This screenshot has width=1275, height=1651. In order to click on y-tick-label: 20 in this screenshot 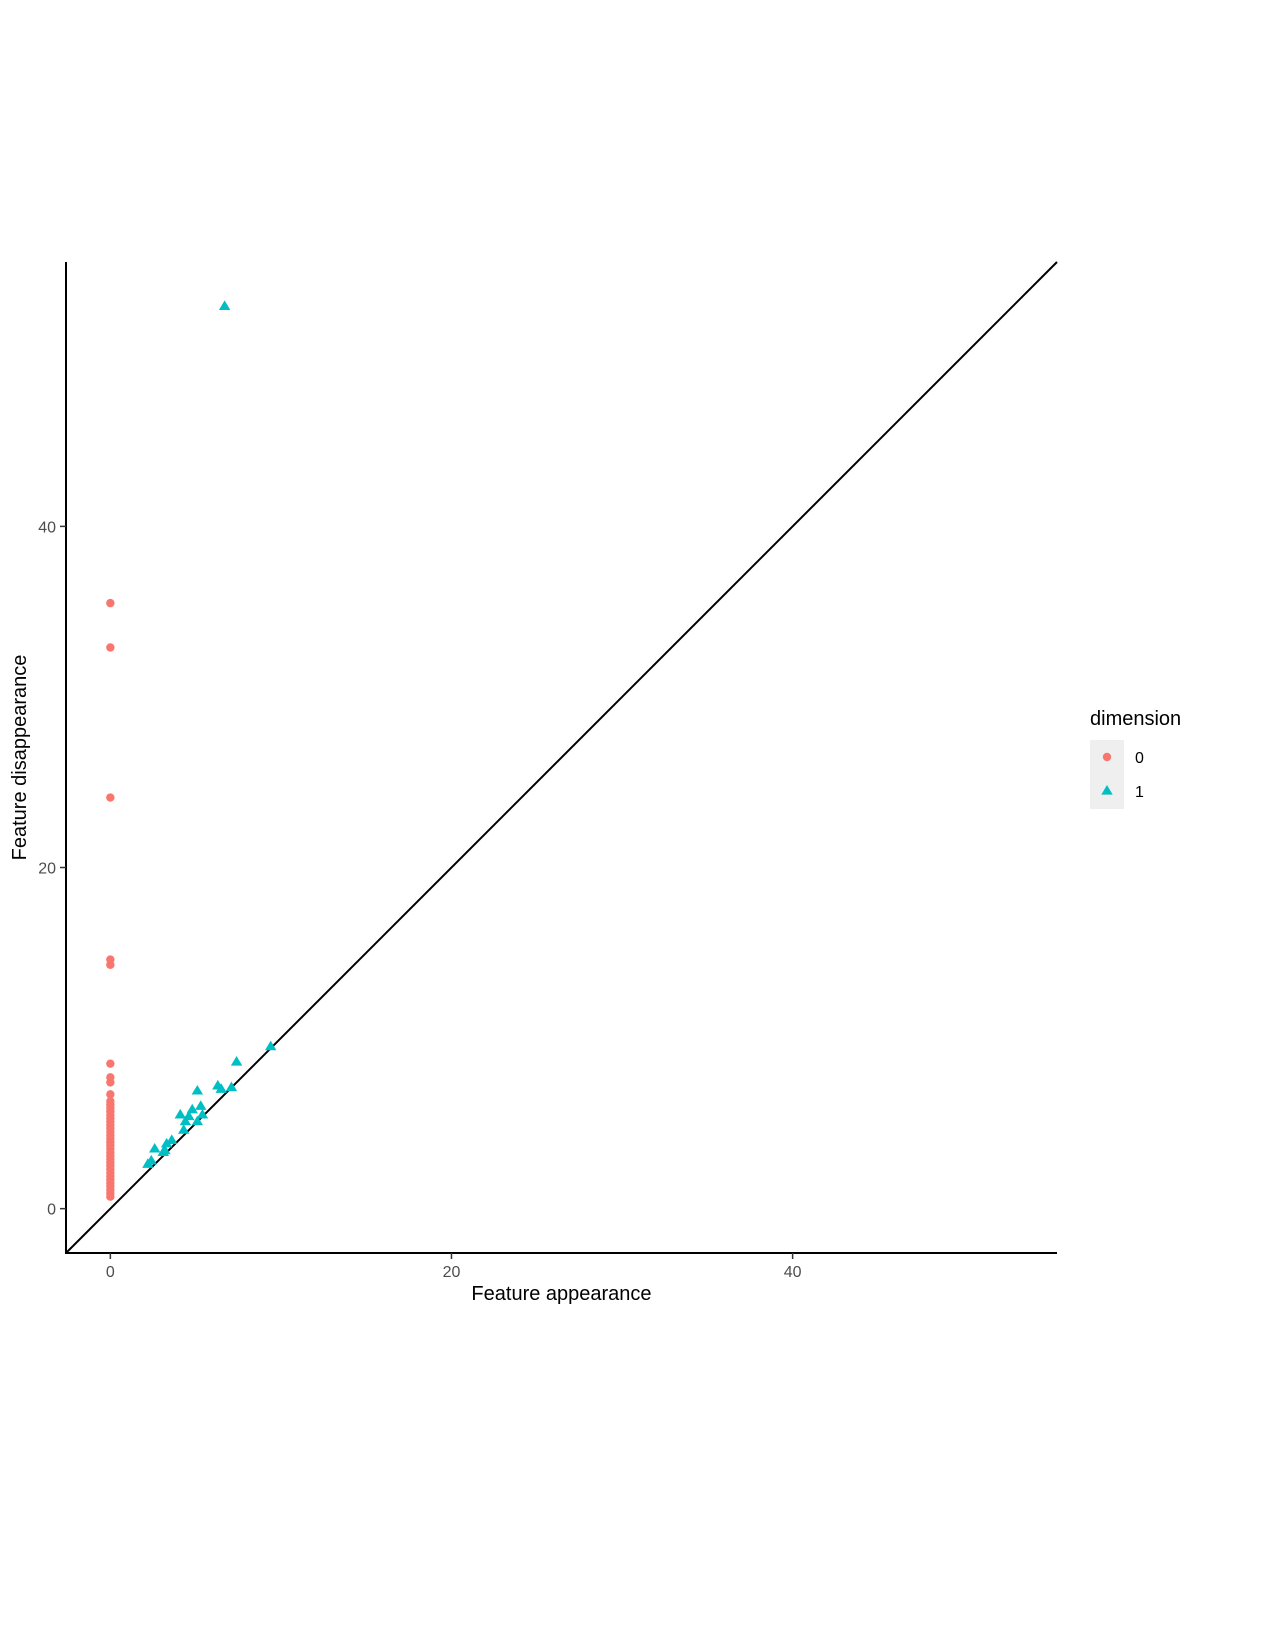, I will do `click(47, 869)`.